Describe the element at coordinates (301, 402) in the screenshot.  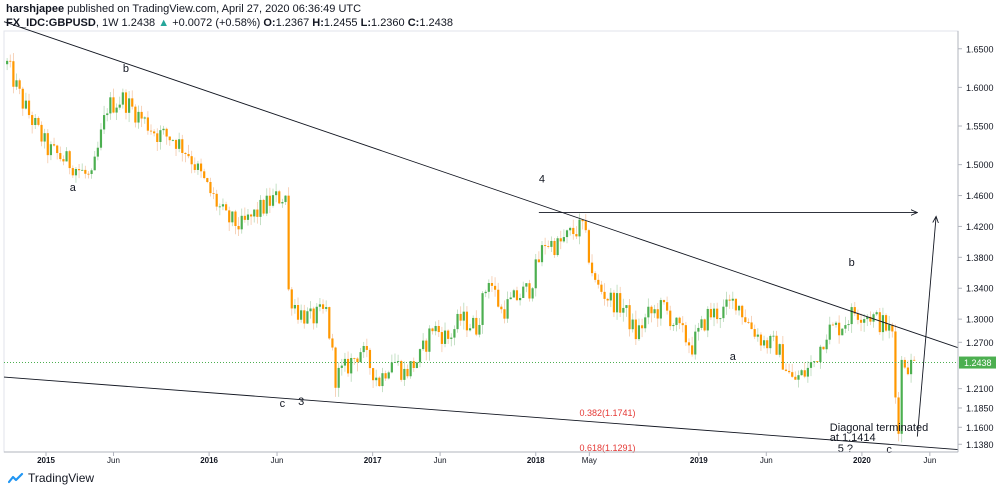
I see `wave-3: 3` at that location.